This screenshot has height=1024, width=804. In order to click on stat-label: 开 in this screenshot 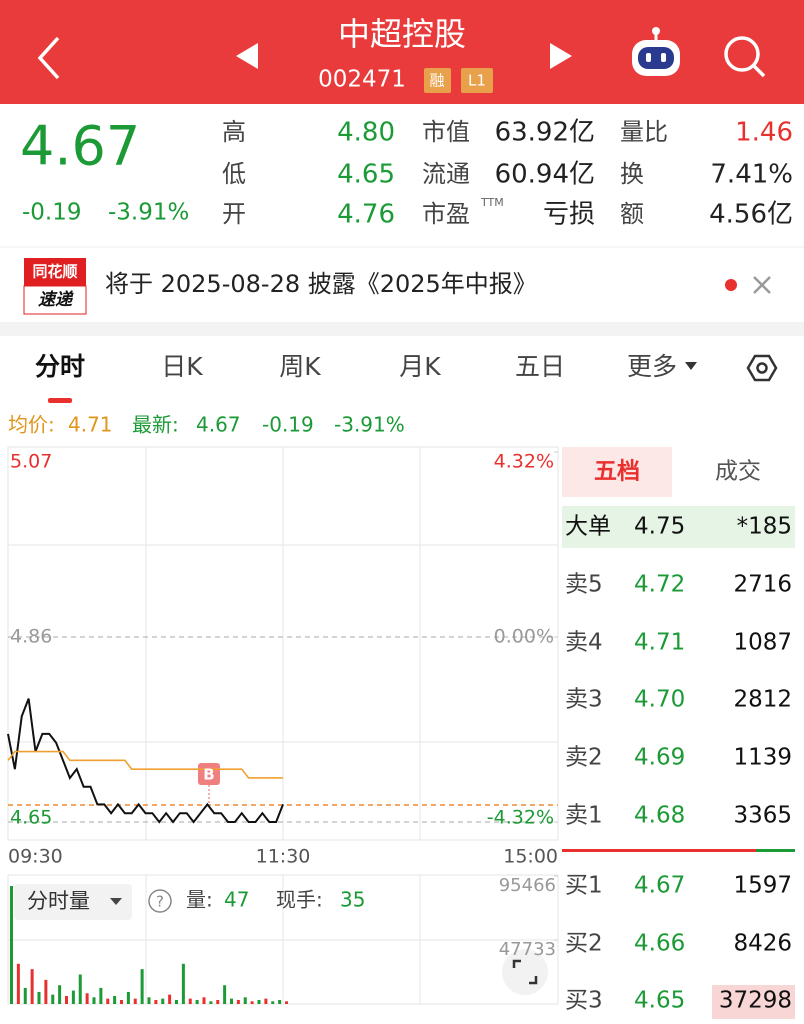, I will do `click(234, 214)`.